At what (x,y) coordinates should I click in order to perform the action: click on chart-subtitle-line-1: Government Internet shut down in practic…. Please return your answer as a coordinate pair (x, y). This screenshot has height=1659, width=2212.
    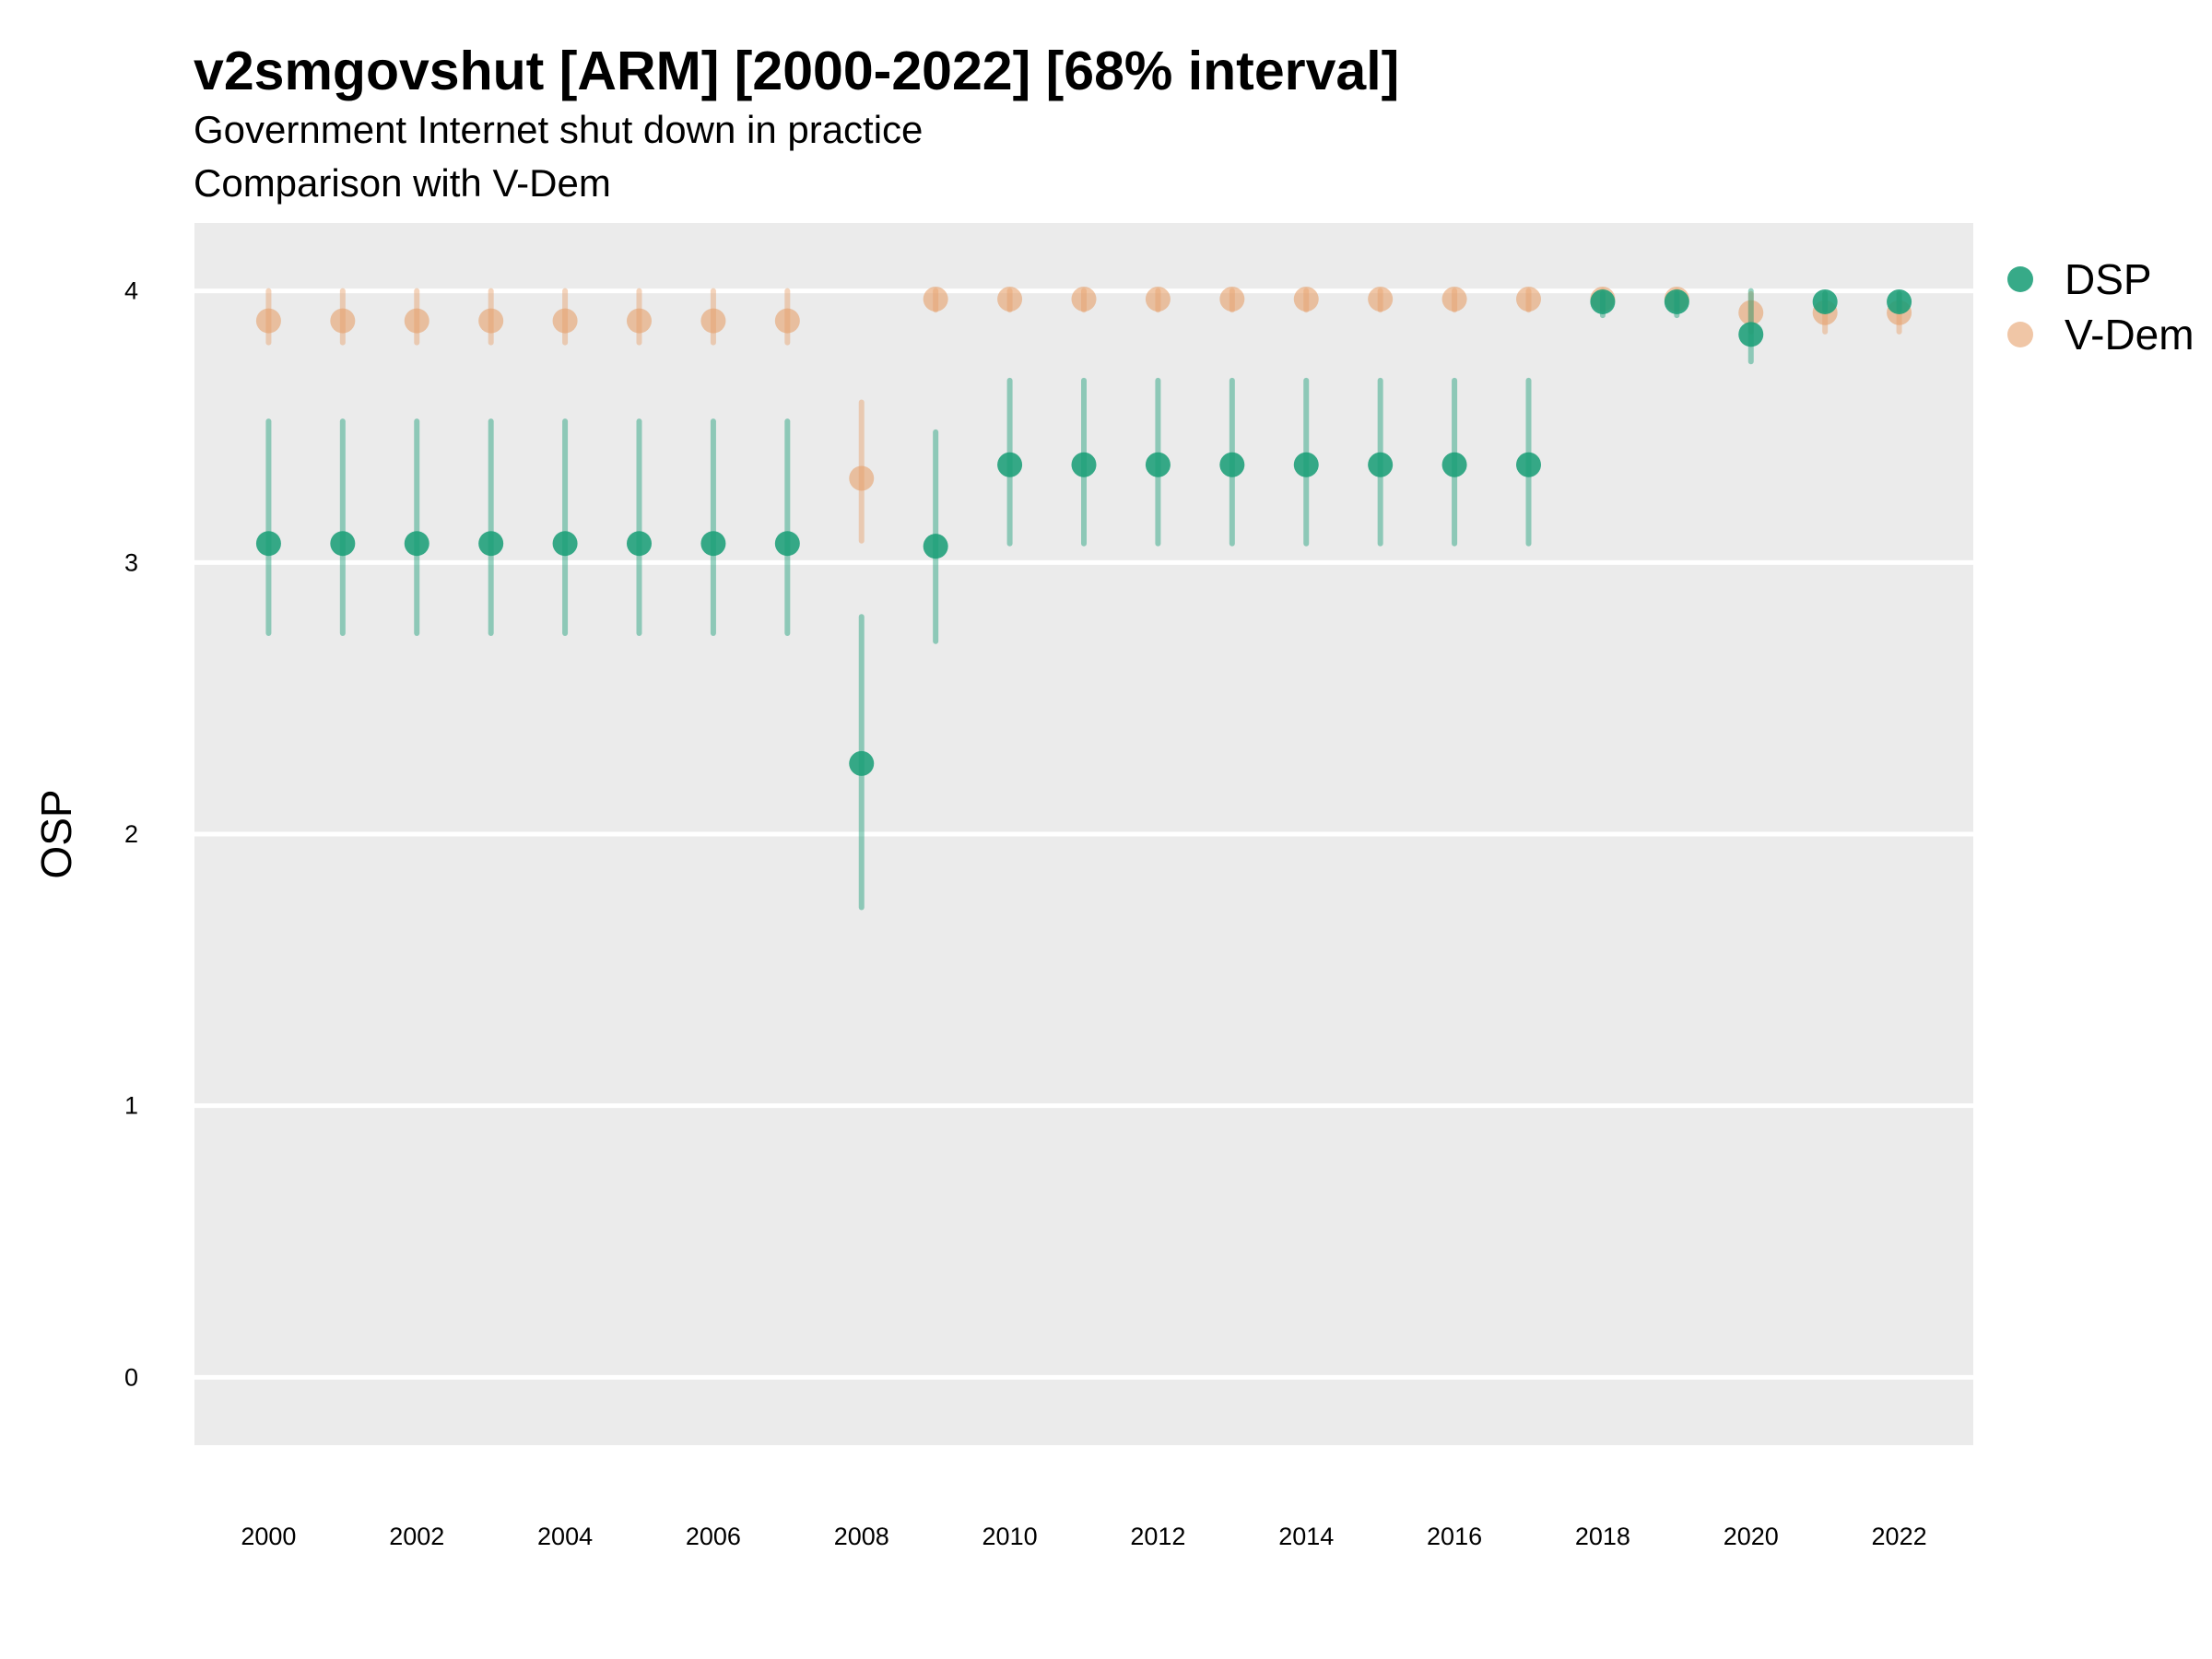
    Looking at the image, I should click on (558, 129).